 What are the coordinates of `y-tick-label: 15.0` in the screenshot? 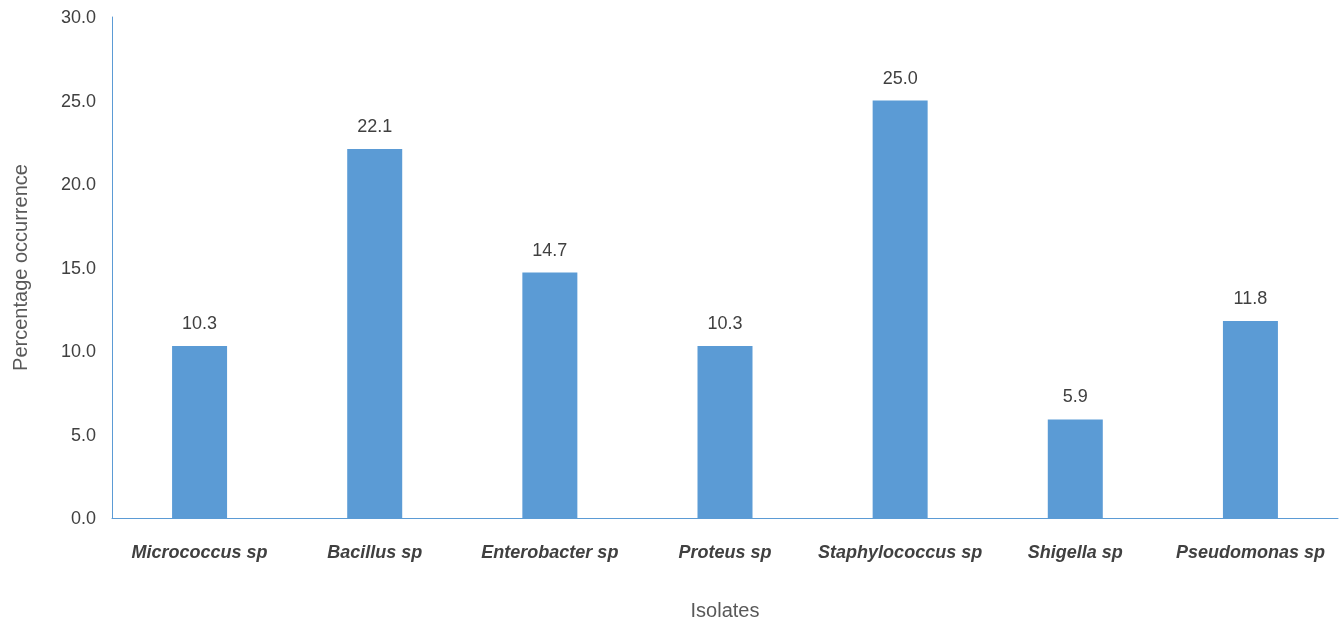 It's located at (78, 267).